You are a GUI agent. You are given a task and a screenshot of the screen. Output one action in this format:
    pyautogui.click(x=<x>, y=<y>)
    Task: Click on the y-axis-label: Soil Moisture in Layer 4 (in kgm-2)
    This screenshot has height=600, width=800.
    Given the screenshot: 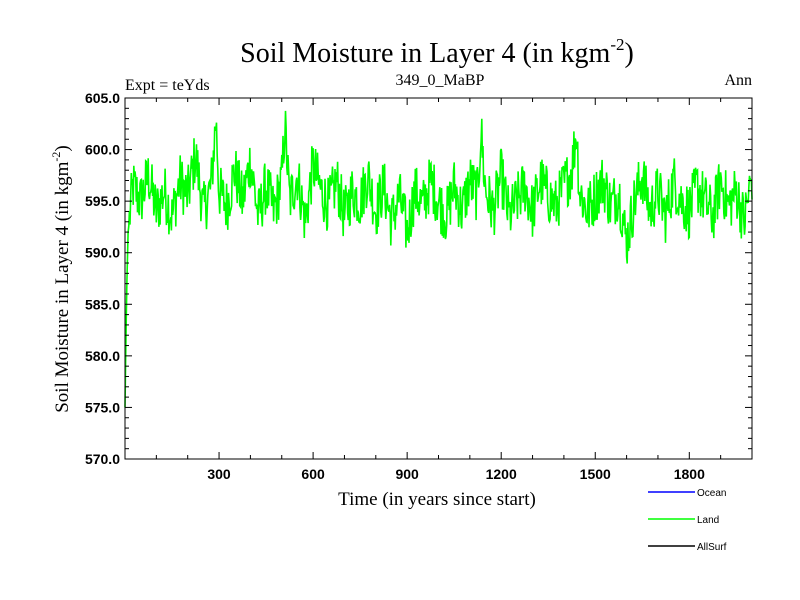 What is the action you would take?
    pyautogui.click(x=61, y=279)
    